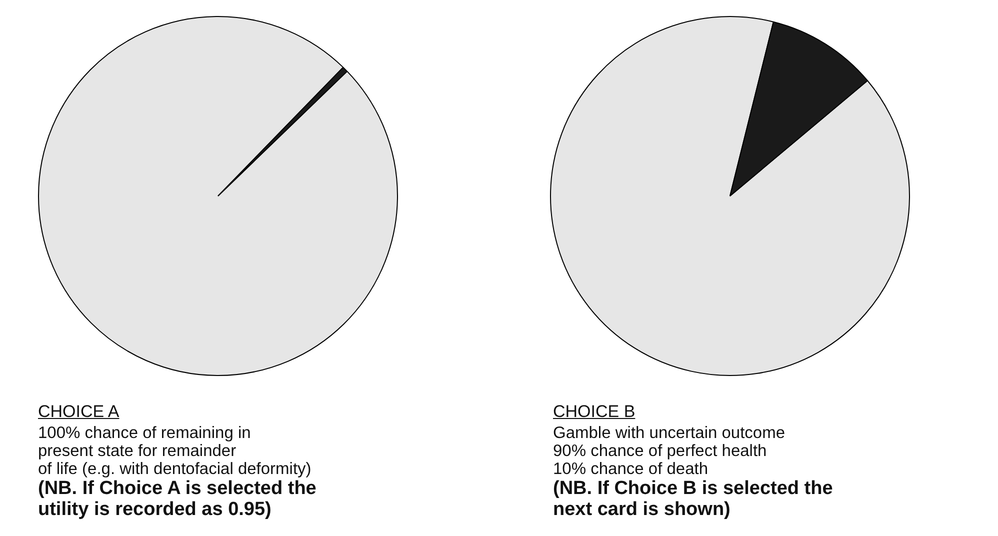 This screenshot has height=536, width=998. I want to click on text: 90% chance of perfect health, so click(660, 451).